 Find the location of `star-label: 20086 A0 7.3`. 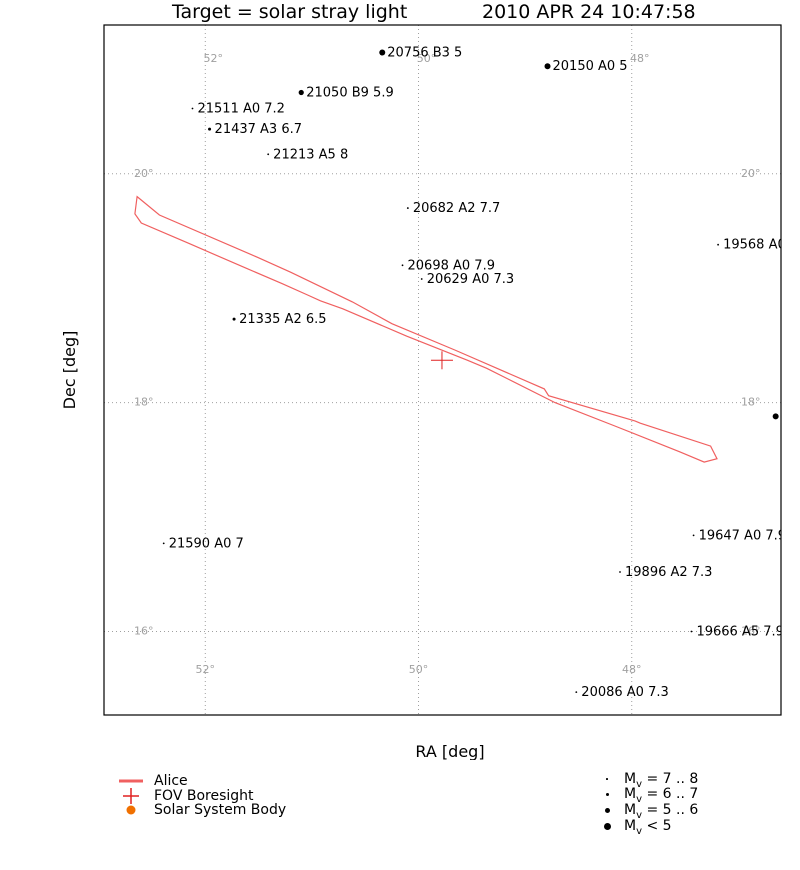

star-label: 20086 A0 7.3 is located at coordinates (624, 692).